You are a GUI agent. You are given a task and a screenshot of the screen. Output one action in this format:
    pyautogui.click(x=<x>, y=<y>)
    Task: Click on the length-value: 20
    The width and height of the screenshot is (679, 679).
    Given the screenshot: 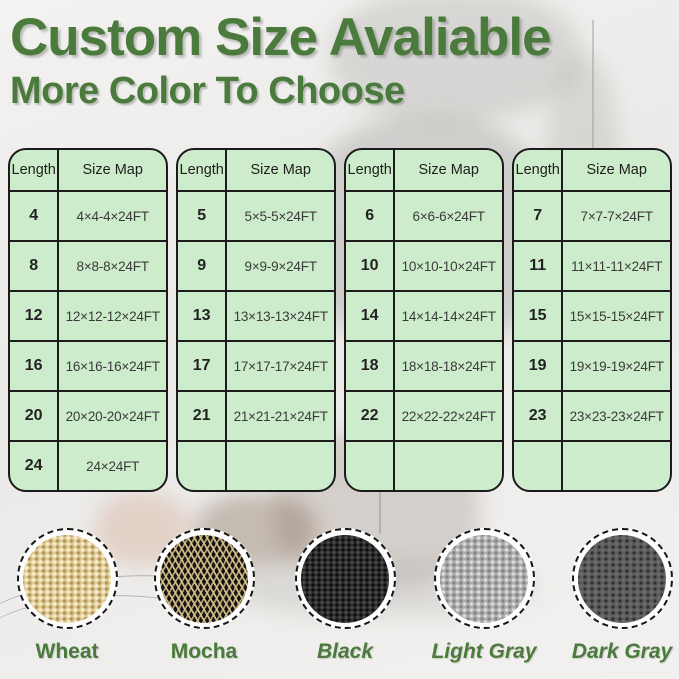 What is the action you would take?
    pyautogui.click(x=35, y=416)
    